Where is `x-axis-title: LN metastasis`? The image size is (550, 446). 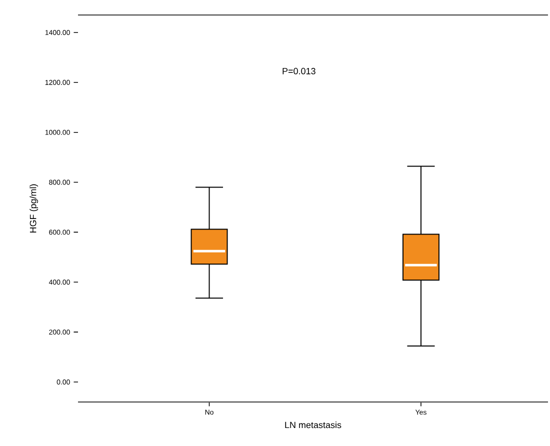 x-axis-title: LN metastasis is located at coordinates (313, 425).